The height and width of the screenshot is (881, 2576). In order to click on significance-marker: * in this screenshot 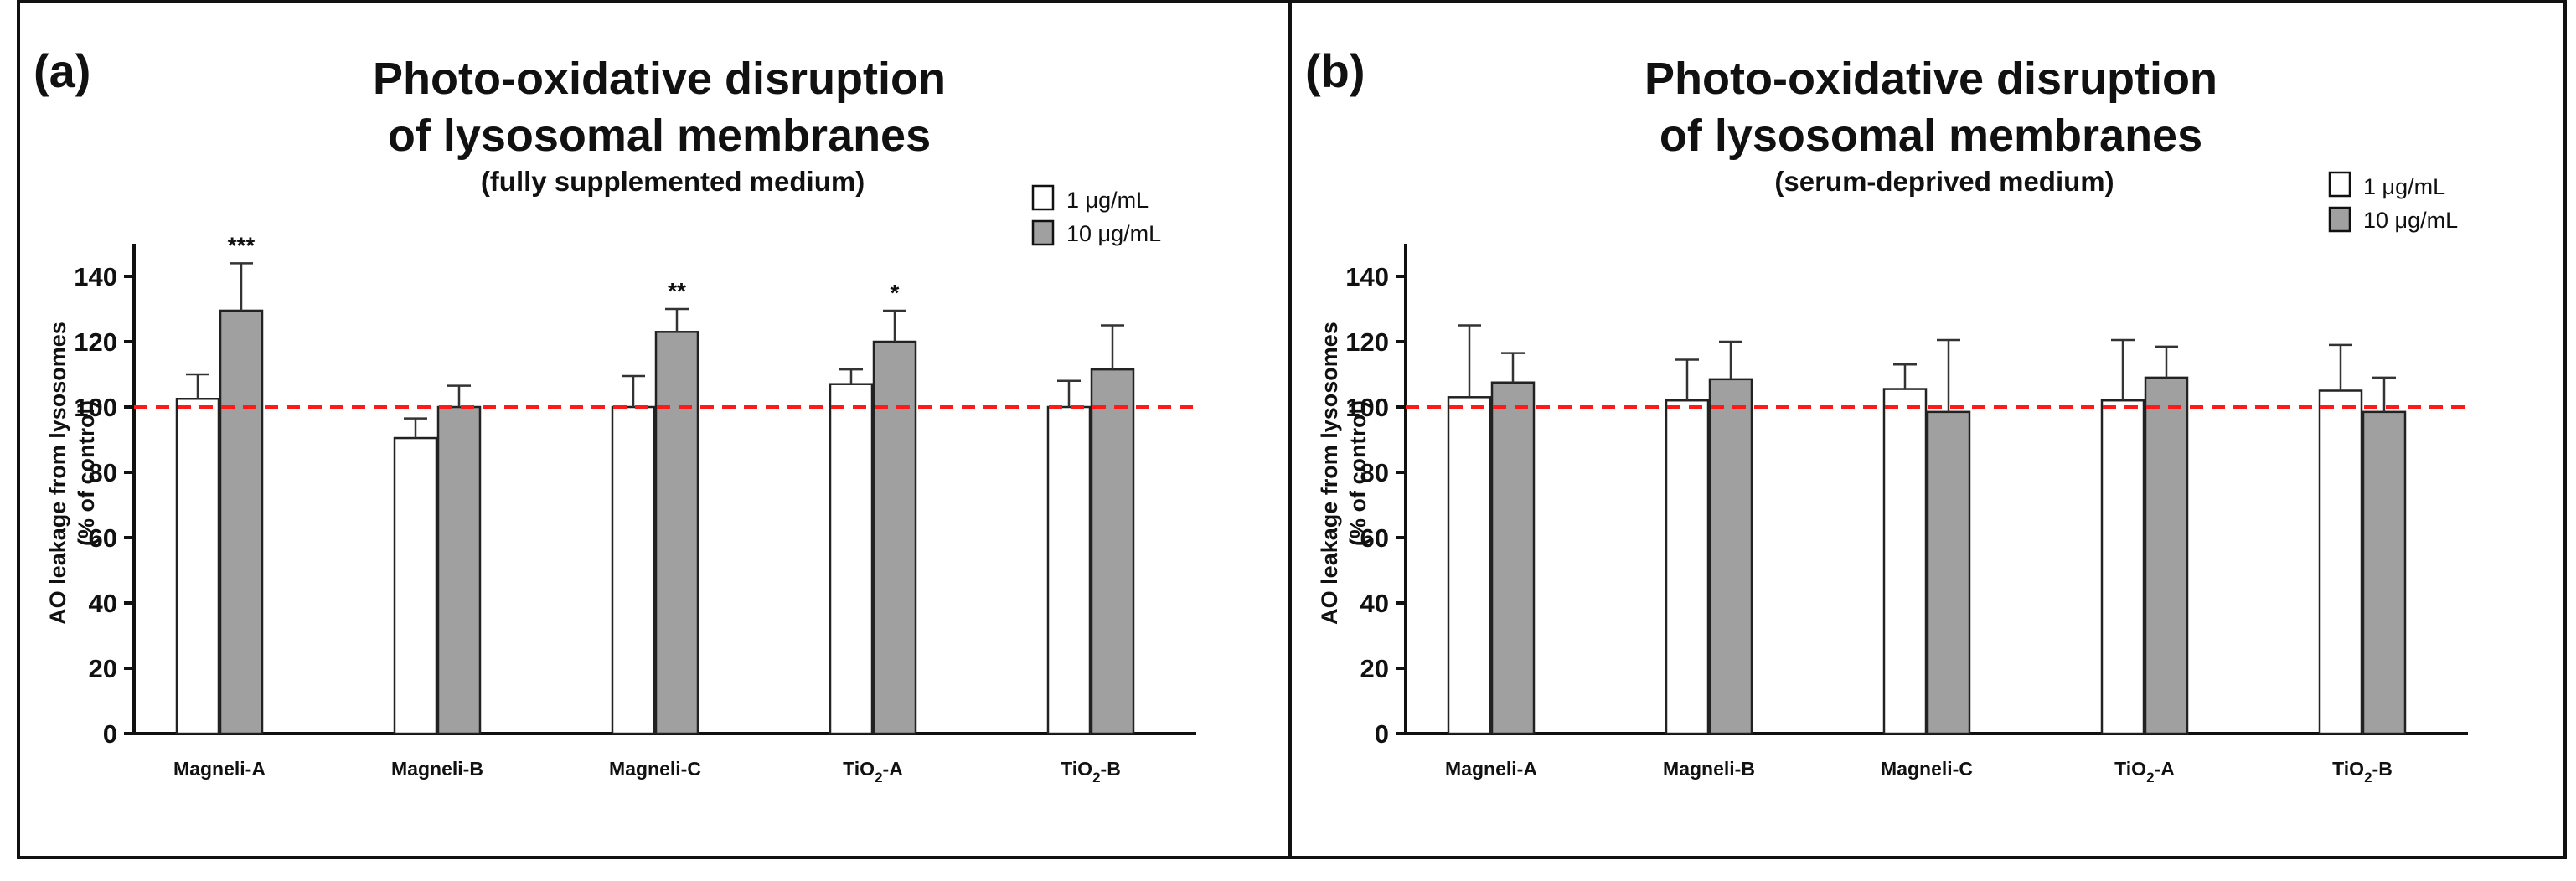, I will do `click(895, 293)`.